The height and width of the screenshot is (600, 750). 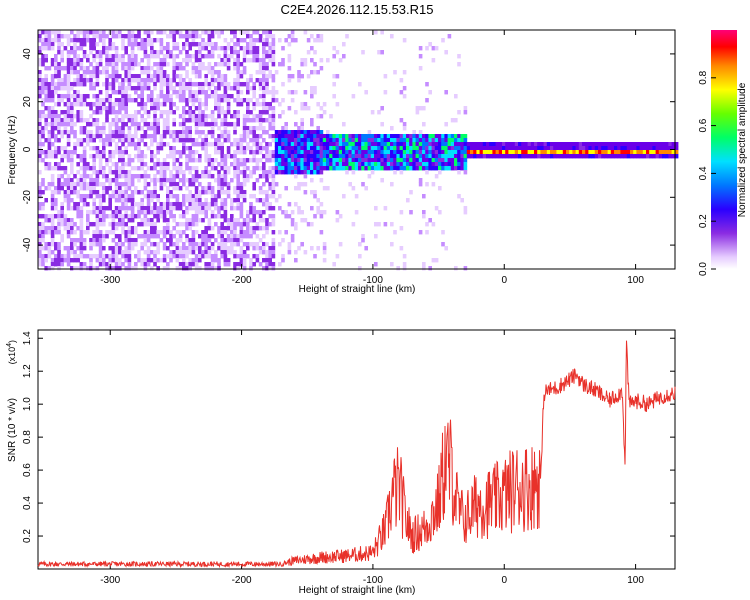 What do you see at coordinates (742, 149) in the screenshot?
I see `colorbar-label: Normalized spectral amplitude` at bounding box center [742, 149].